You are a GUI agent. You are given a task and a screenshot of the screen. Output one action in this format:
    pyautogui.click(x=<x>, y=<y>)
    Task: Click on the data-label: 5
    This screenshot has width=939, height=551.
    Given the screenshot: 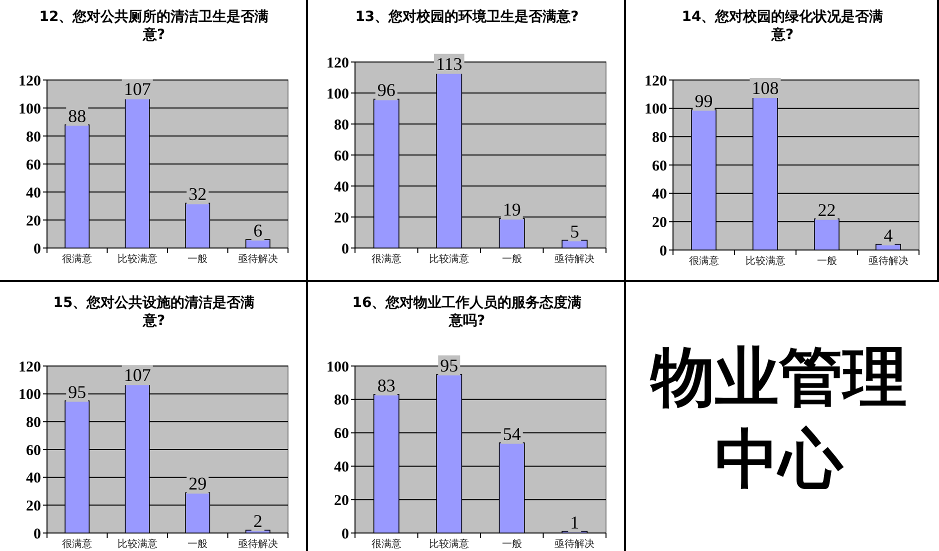 What is the action you would take?
    pyautogui.click(x=575, y=231)
    